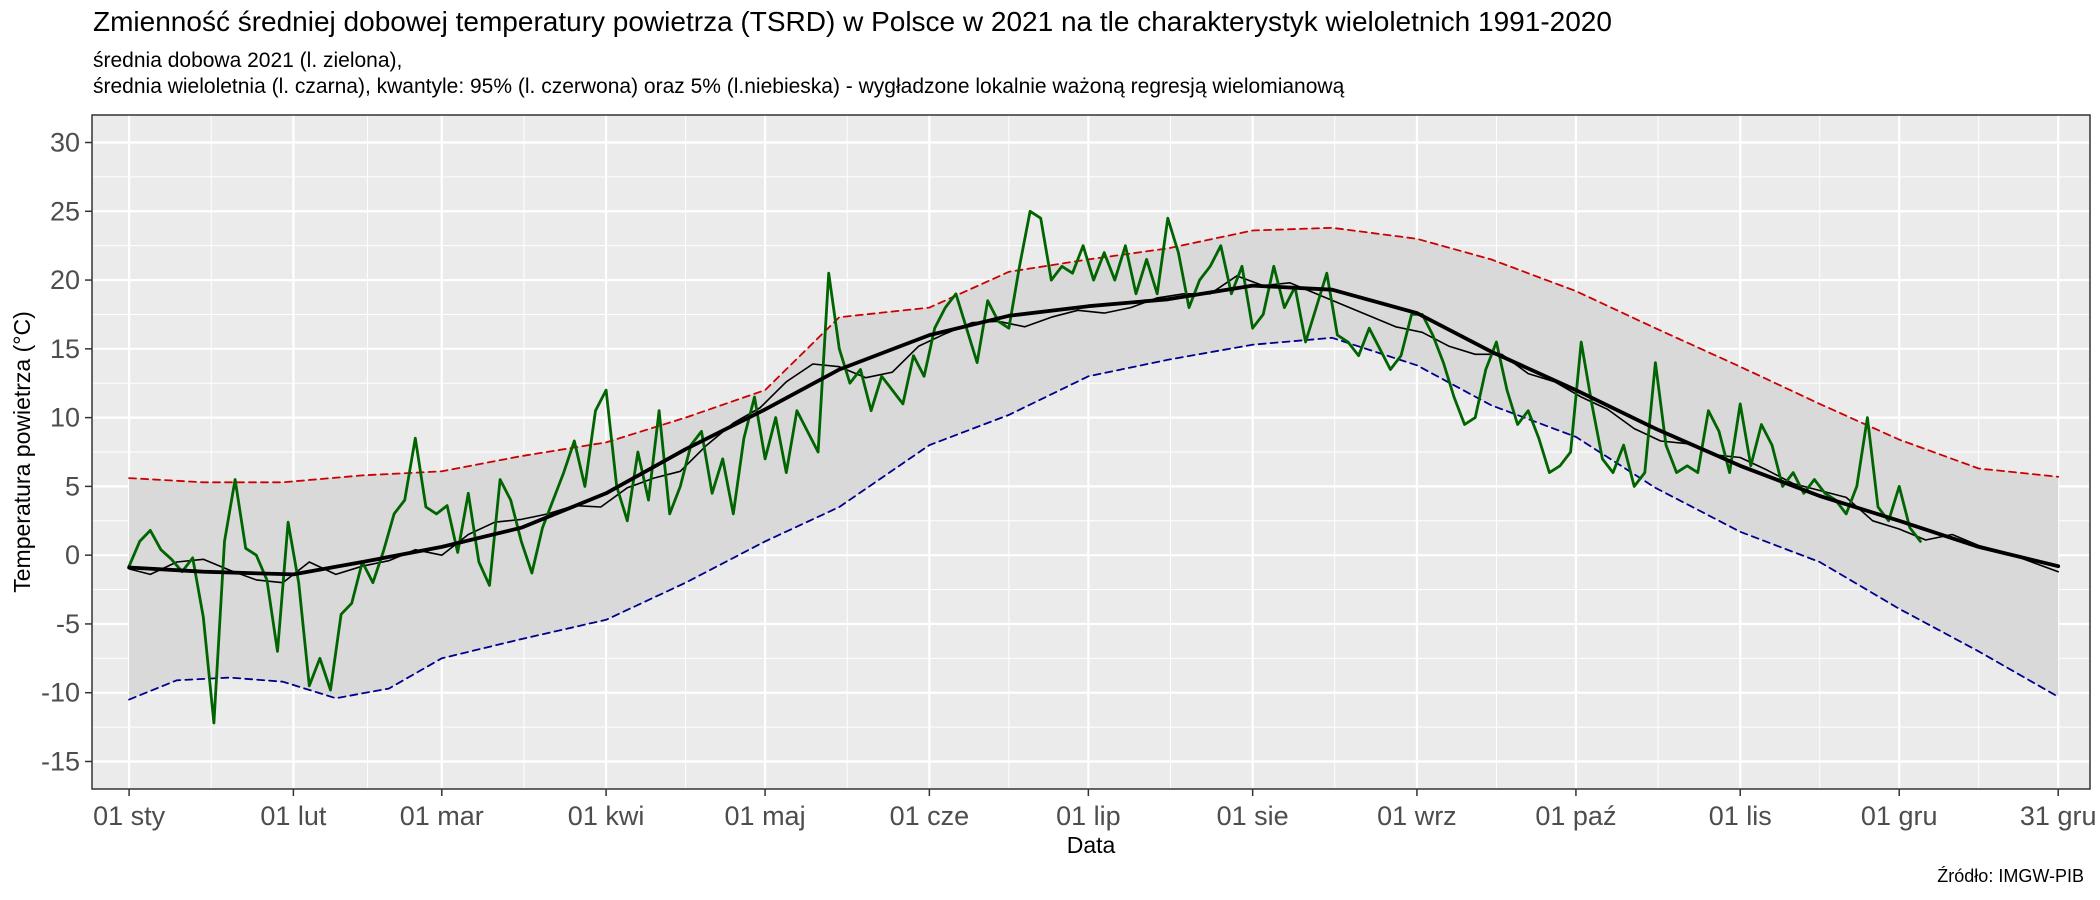  What do you see at coordinates (442, 816) in the screenshot?
I see `x-tick-label: 01 mar` at bounding box center [442, 816].